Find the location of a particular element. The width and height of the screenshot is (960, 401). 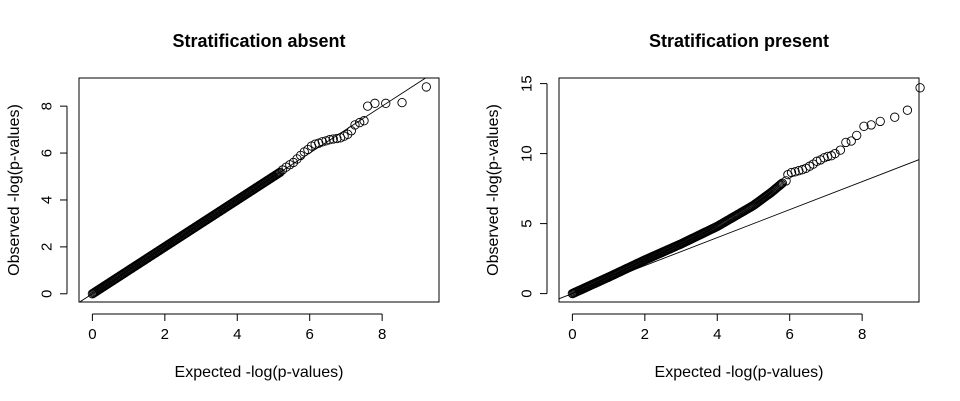

y-tick-label: 2 is located at coordinates (47, 247).